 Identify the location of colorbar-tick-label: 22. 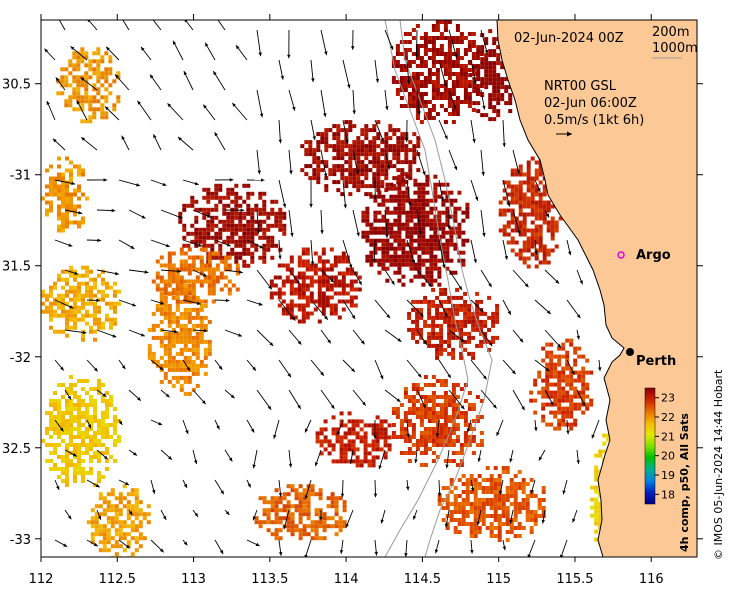
(668, 417).